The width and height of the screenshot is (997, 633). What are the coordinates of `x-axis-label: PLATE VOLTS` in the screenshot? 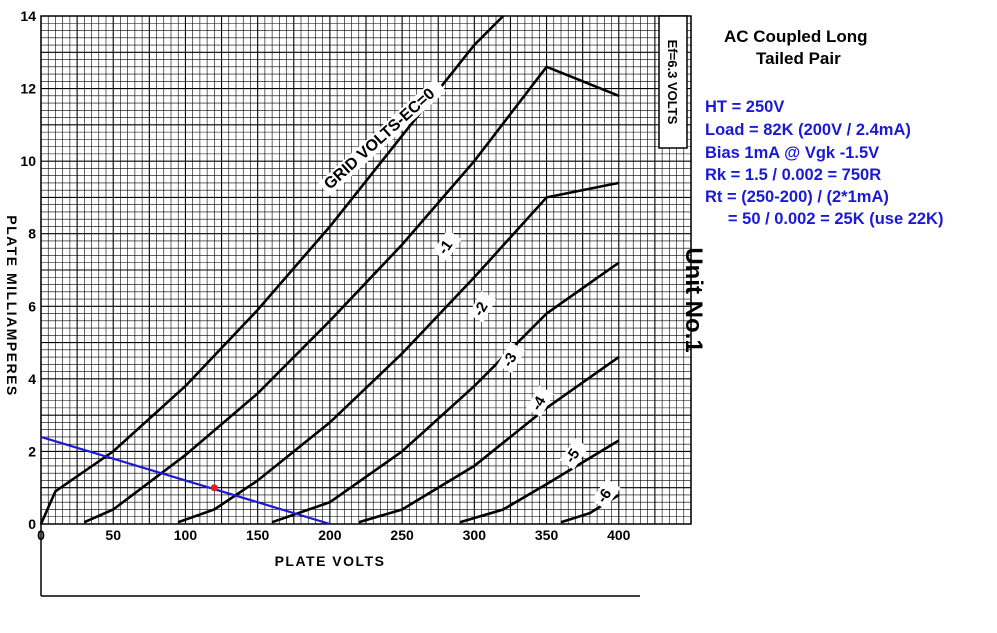 It's located at (330, 561).